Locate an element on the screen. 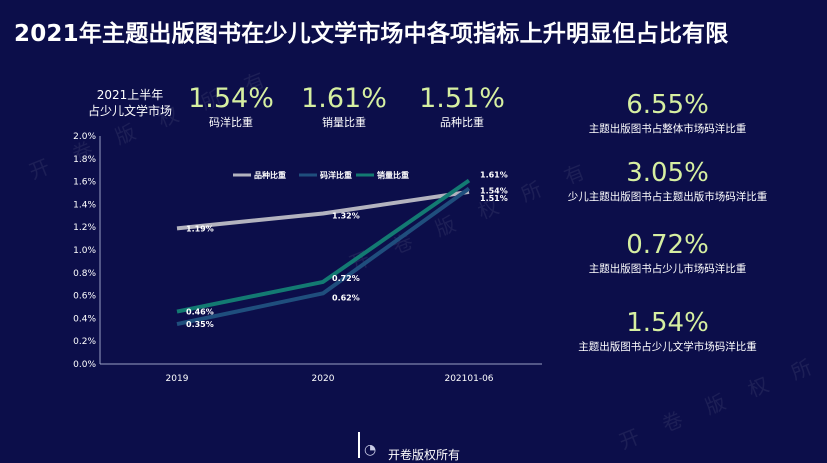 The width and height of the screenshot is (827, 463). y-tick-label: 0.4% is located at coordinates (84, 319).